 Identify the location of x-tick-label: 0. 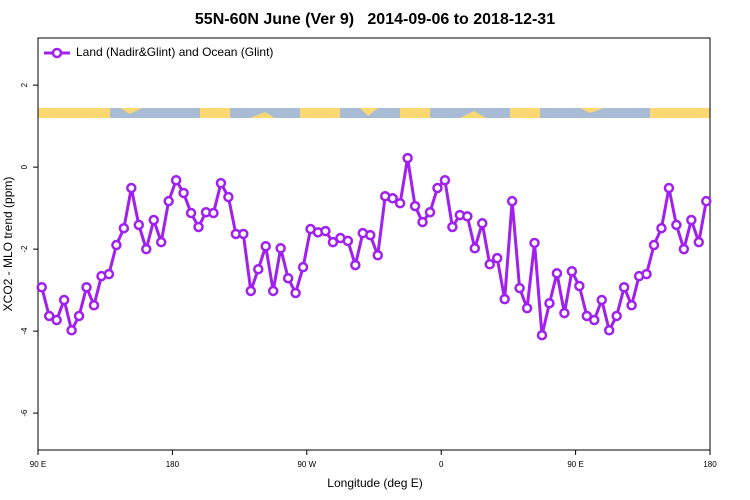
(441, 464).